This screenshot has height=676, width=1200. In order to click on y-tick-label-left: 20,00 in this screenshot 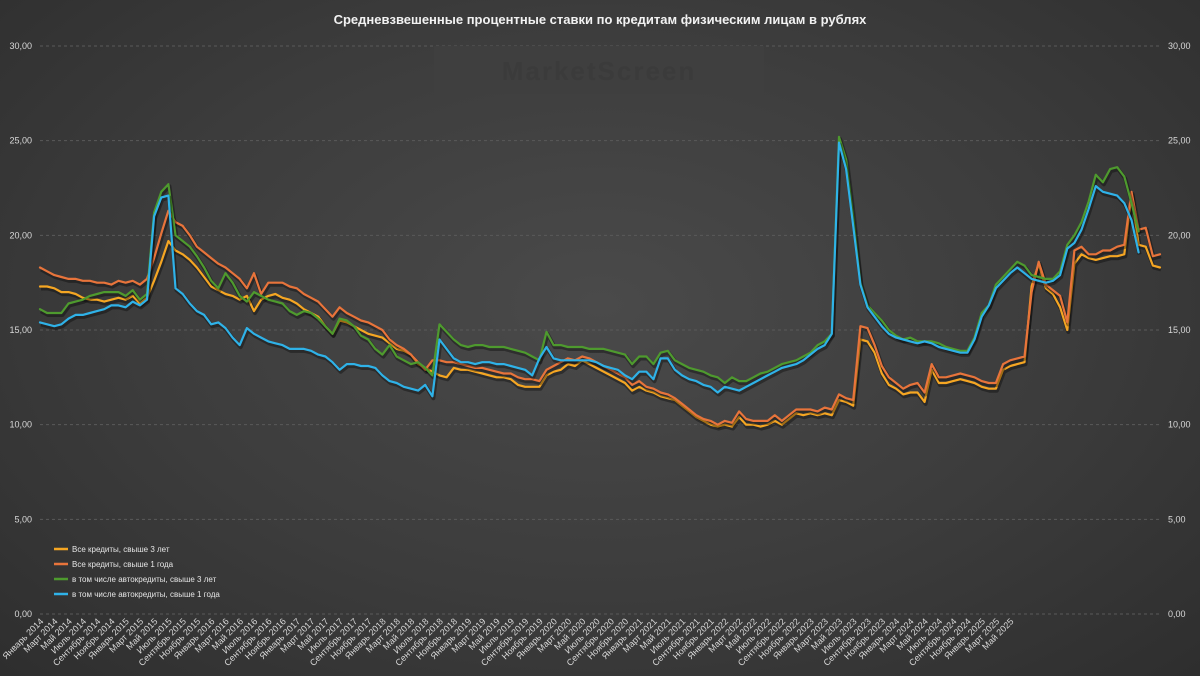, I will do `click(20, 235)`.